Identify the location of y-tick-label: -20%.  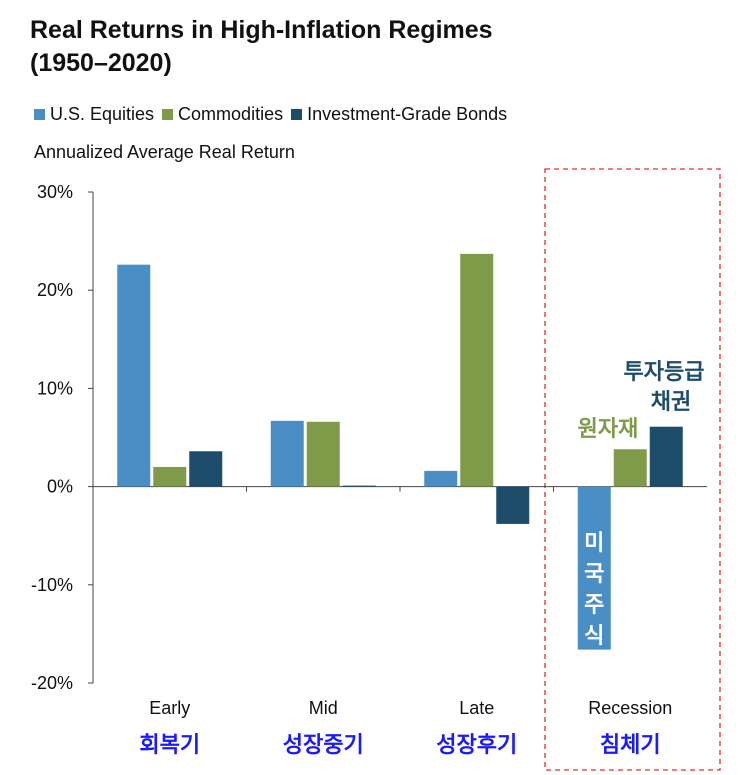
(52, 683).